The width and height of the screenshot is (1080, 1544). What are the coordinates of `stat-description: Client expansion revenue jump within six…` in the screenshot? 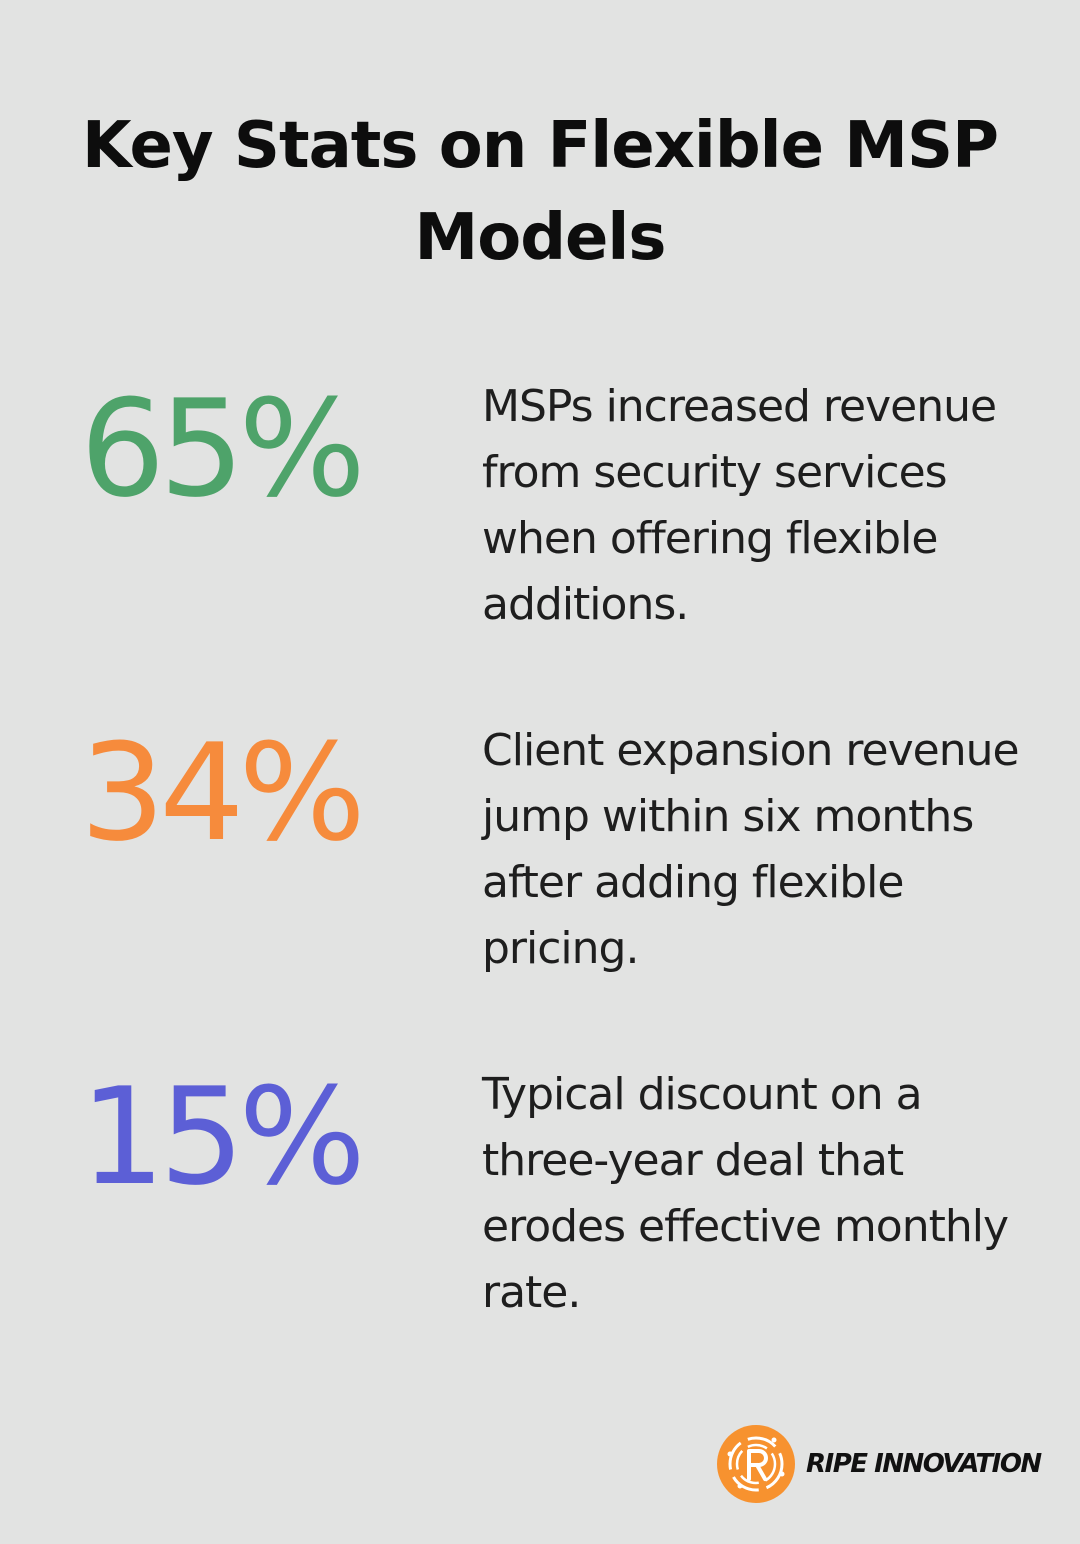 It's located at (751, 849).